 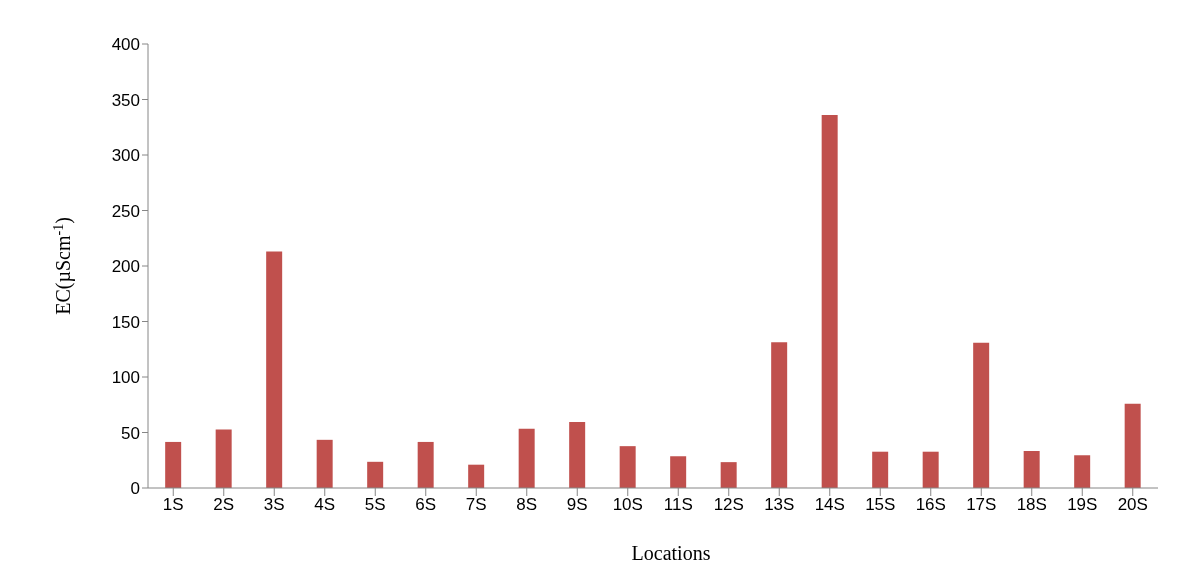 What do you see at coordinates (125, 211) in the screenshot?
I see `y-tick-label: 250` at bounding box center [125, 211].